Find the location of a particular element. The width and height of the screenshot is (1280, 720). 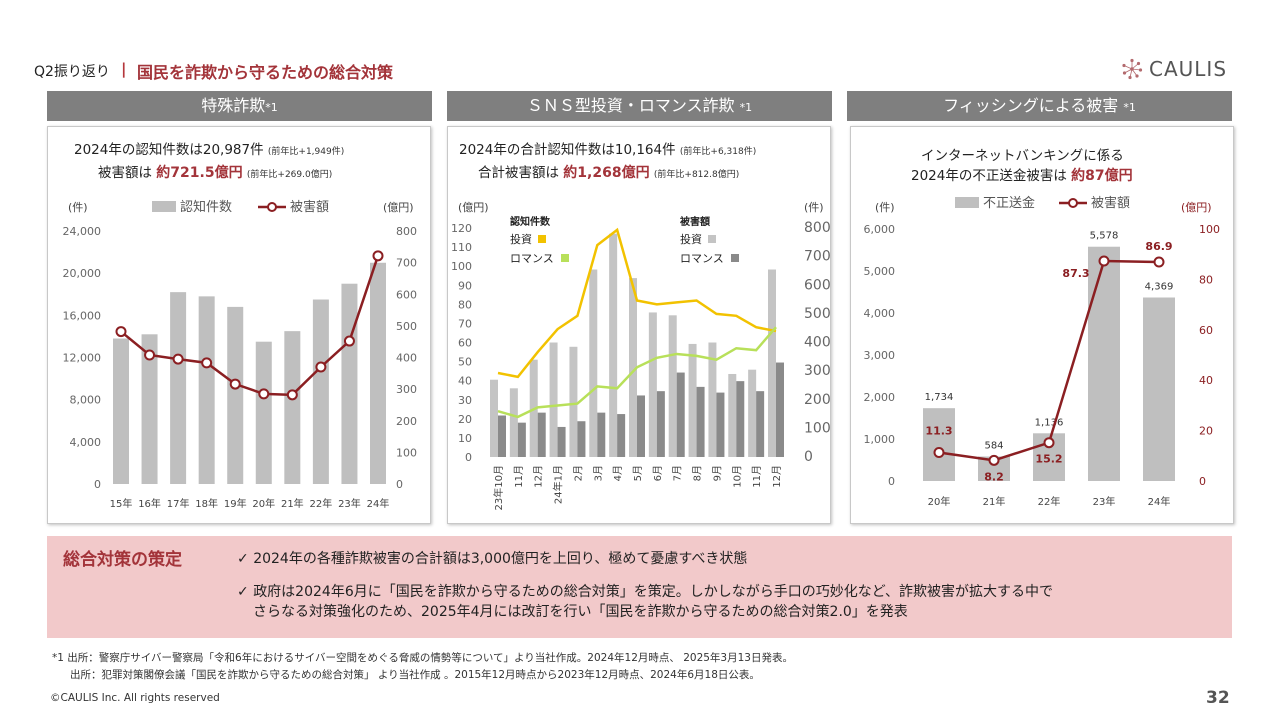

right-axis-unit: (件) is located at coordinates (814, 207).